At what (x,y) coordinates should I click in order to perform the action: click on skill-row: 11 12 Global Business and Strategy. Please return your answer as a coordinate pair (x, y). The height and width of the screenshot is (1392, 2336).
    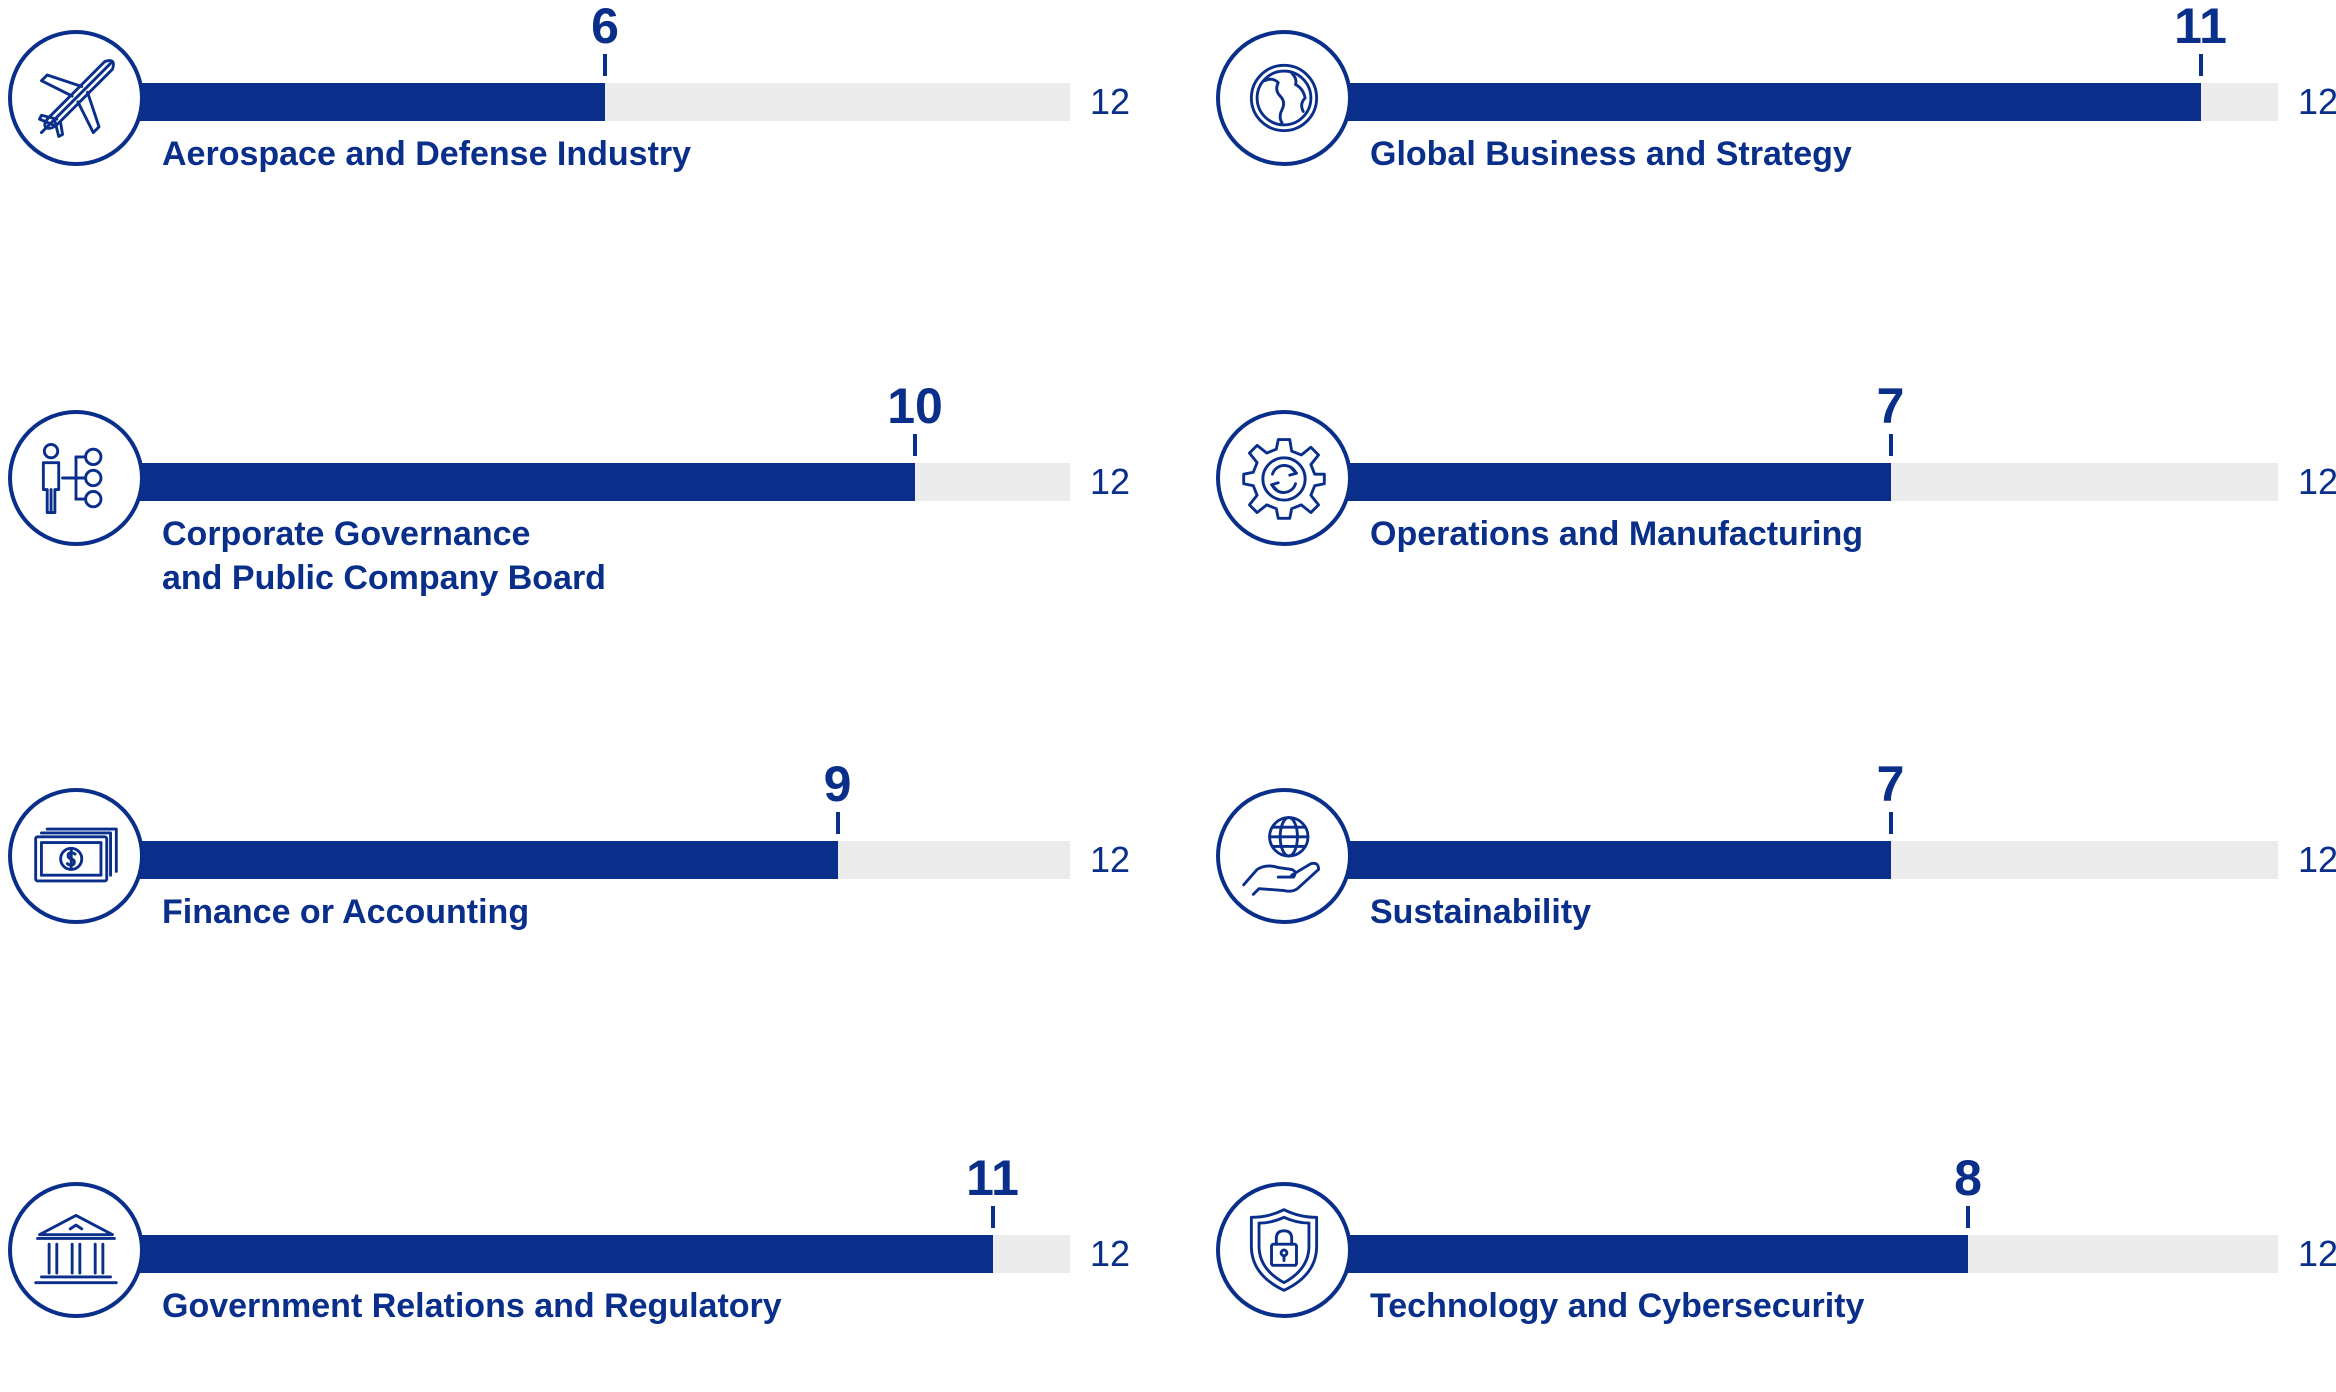
    Looking at the image, I should click on (1772, 120).